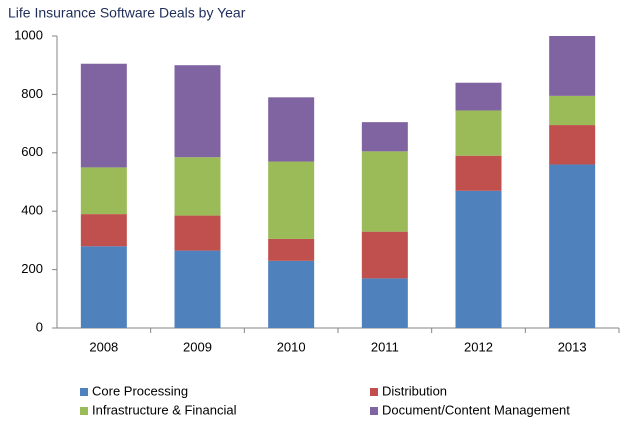  I want to click on x-tick-label: 2009, so click(197, 346).